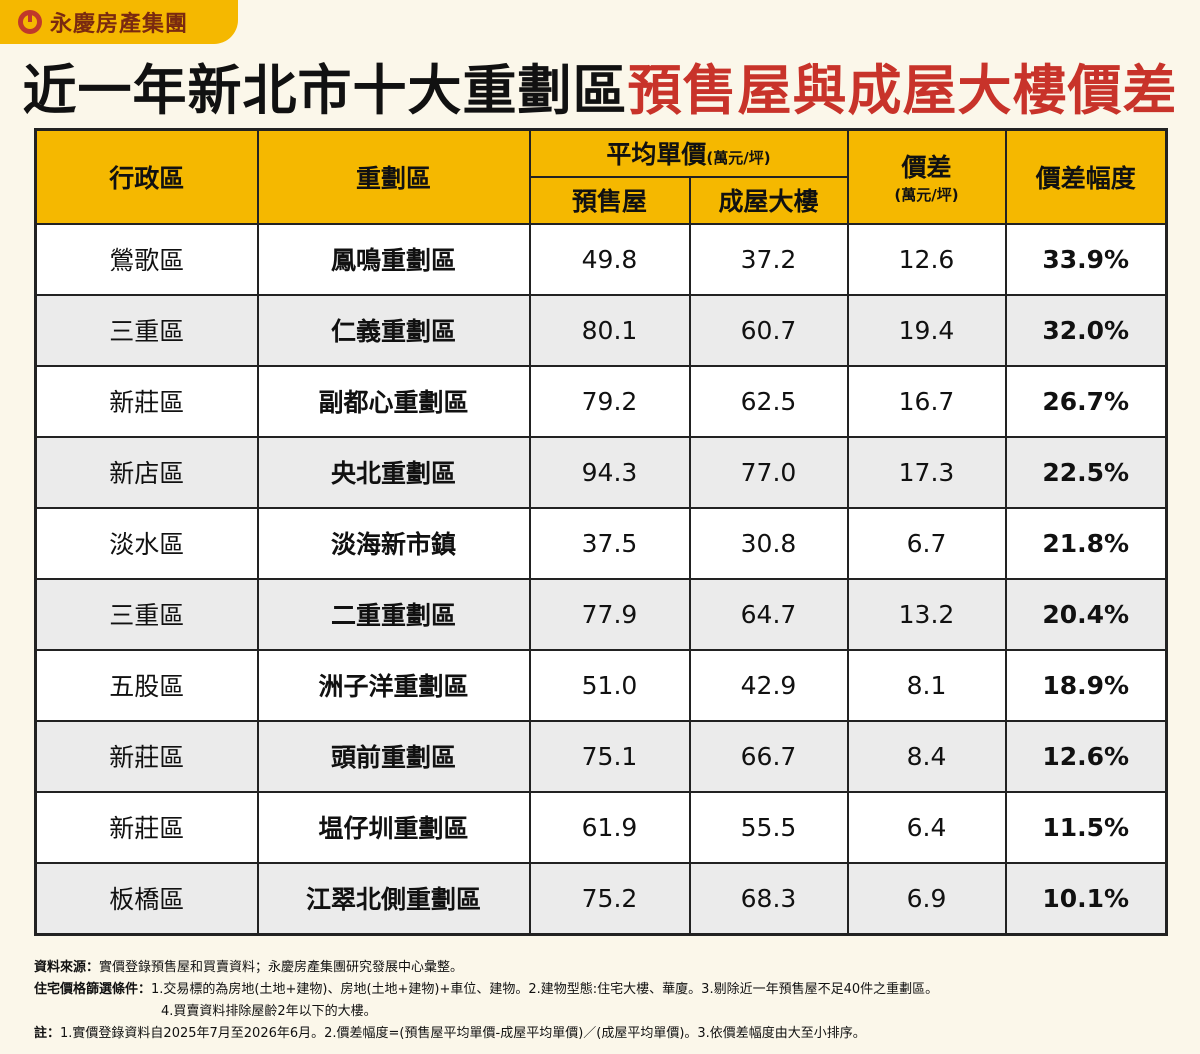 This screenshot has width=1200, height=1054. Describe the element at coordinates (926, 472) in the screenshot. I see `cell-price-diff: 17.3` at that location.